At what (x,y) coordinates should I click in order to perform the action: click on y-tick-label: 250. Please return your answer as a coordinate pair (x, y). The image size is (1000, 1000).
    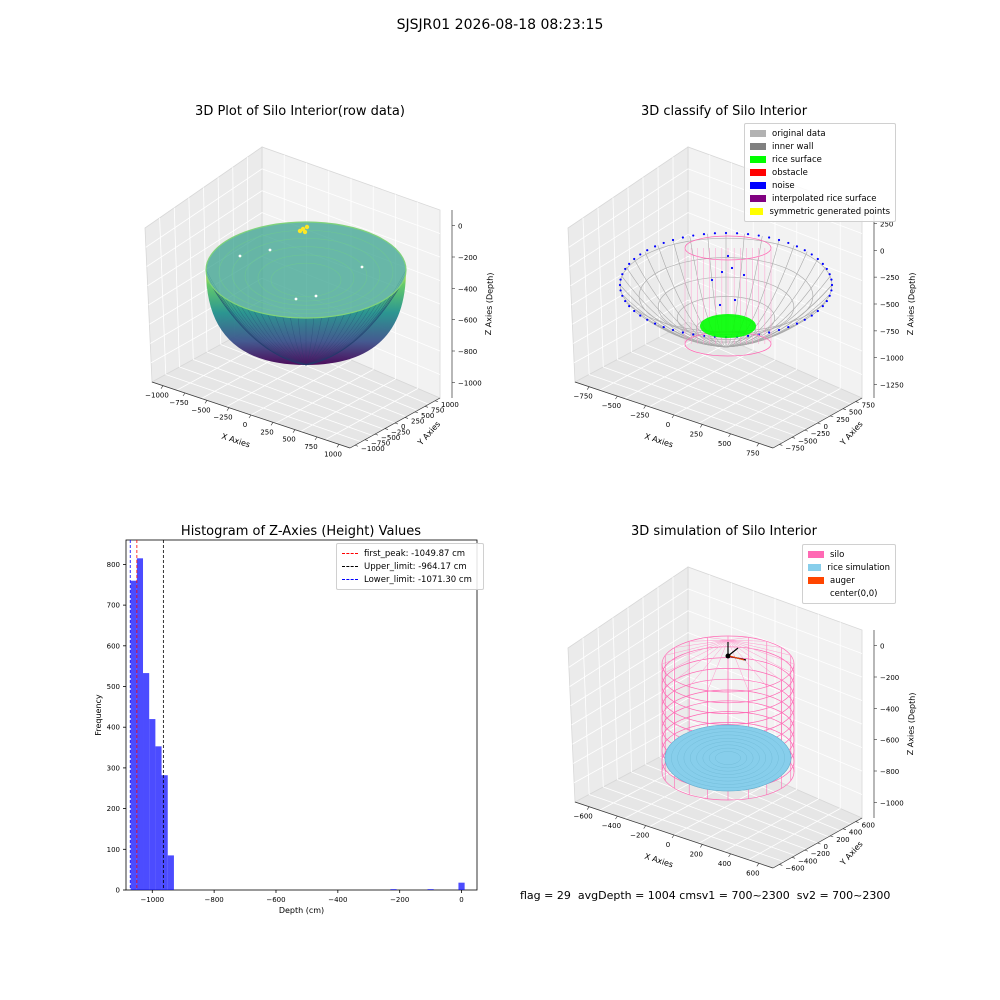
    Looking at the image, I should click on (417, 421).